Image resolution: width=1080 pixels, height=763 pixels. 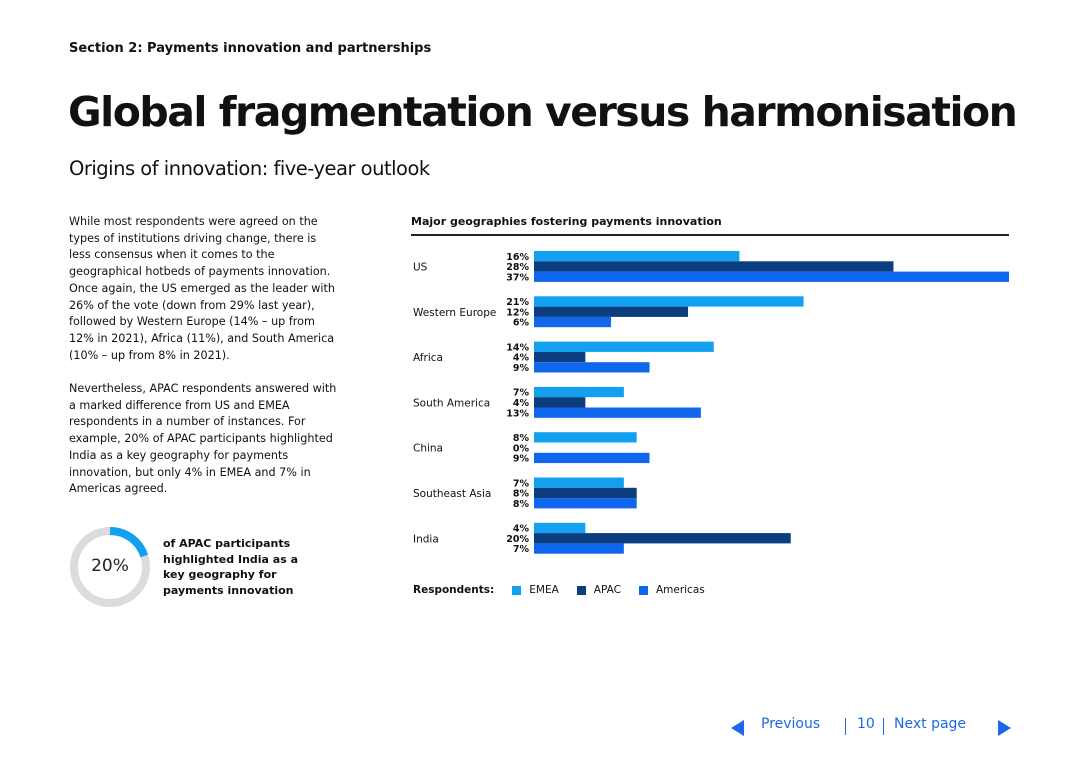 What do you see at coordinates (1004, 728) in the screenshot?
I see `next-arrow-icon` at bounding box center [1004, 728].